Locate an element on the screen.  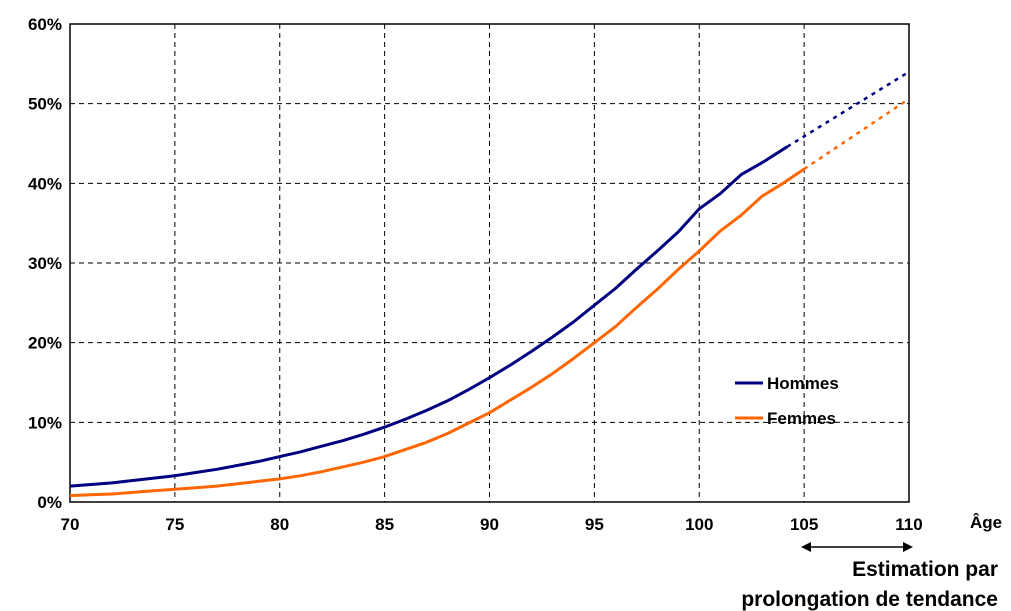
y-axis-ticks: 0% 10% 20% 30% 40% 50% 60% is located at coordinates (45, 263).